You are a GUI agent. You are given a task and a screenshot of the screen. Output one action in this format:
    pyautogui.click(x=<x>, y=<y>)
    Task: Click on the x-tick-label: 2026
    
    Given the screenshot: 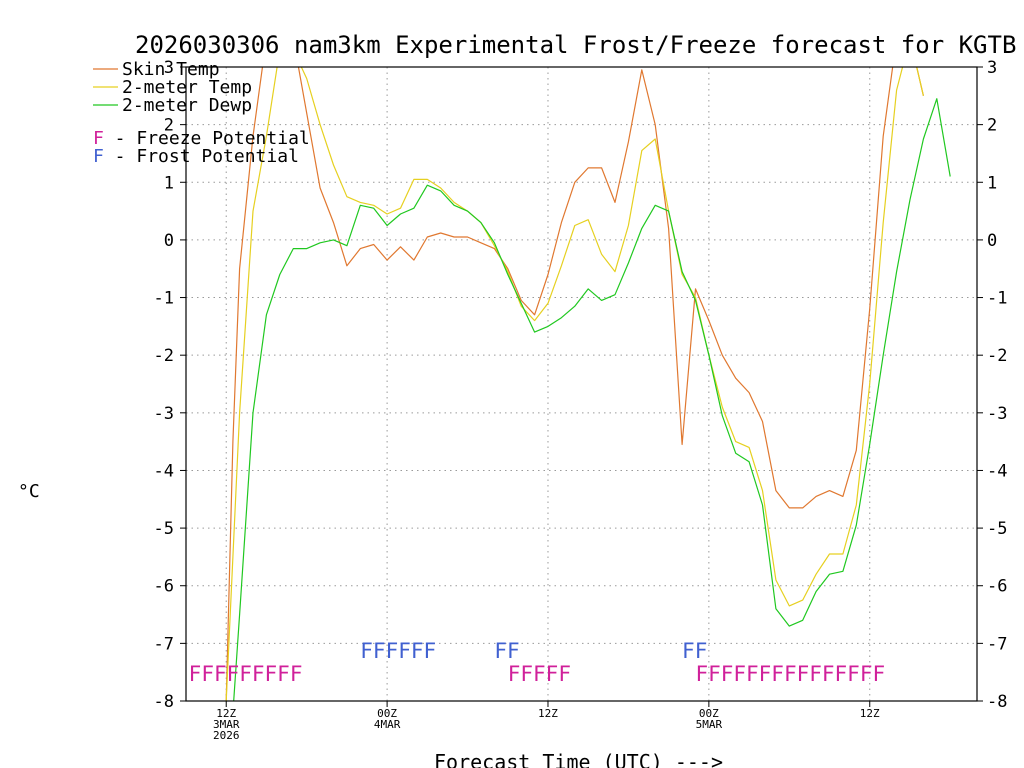 What is the action you would take?
    pyautogui.click(x=226, y=735)
    